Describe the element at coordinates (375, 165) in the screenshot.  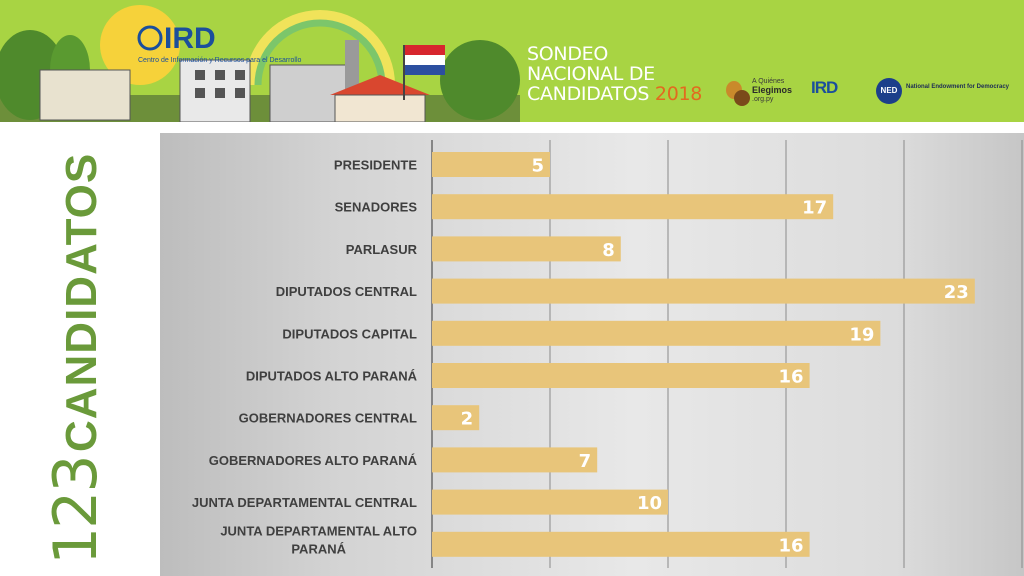
I see `category-label: PRESIDENTE` at that location.